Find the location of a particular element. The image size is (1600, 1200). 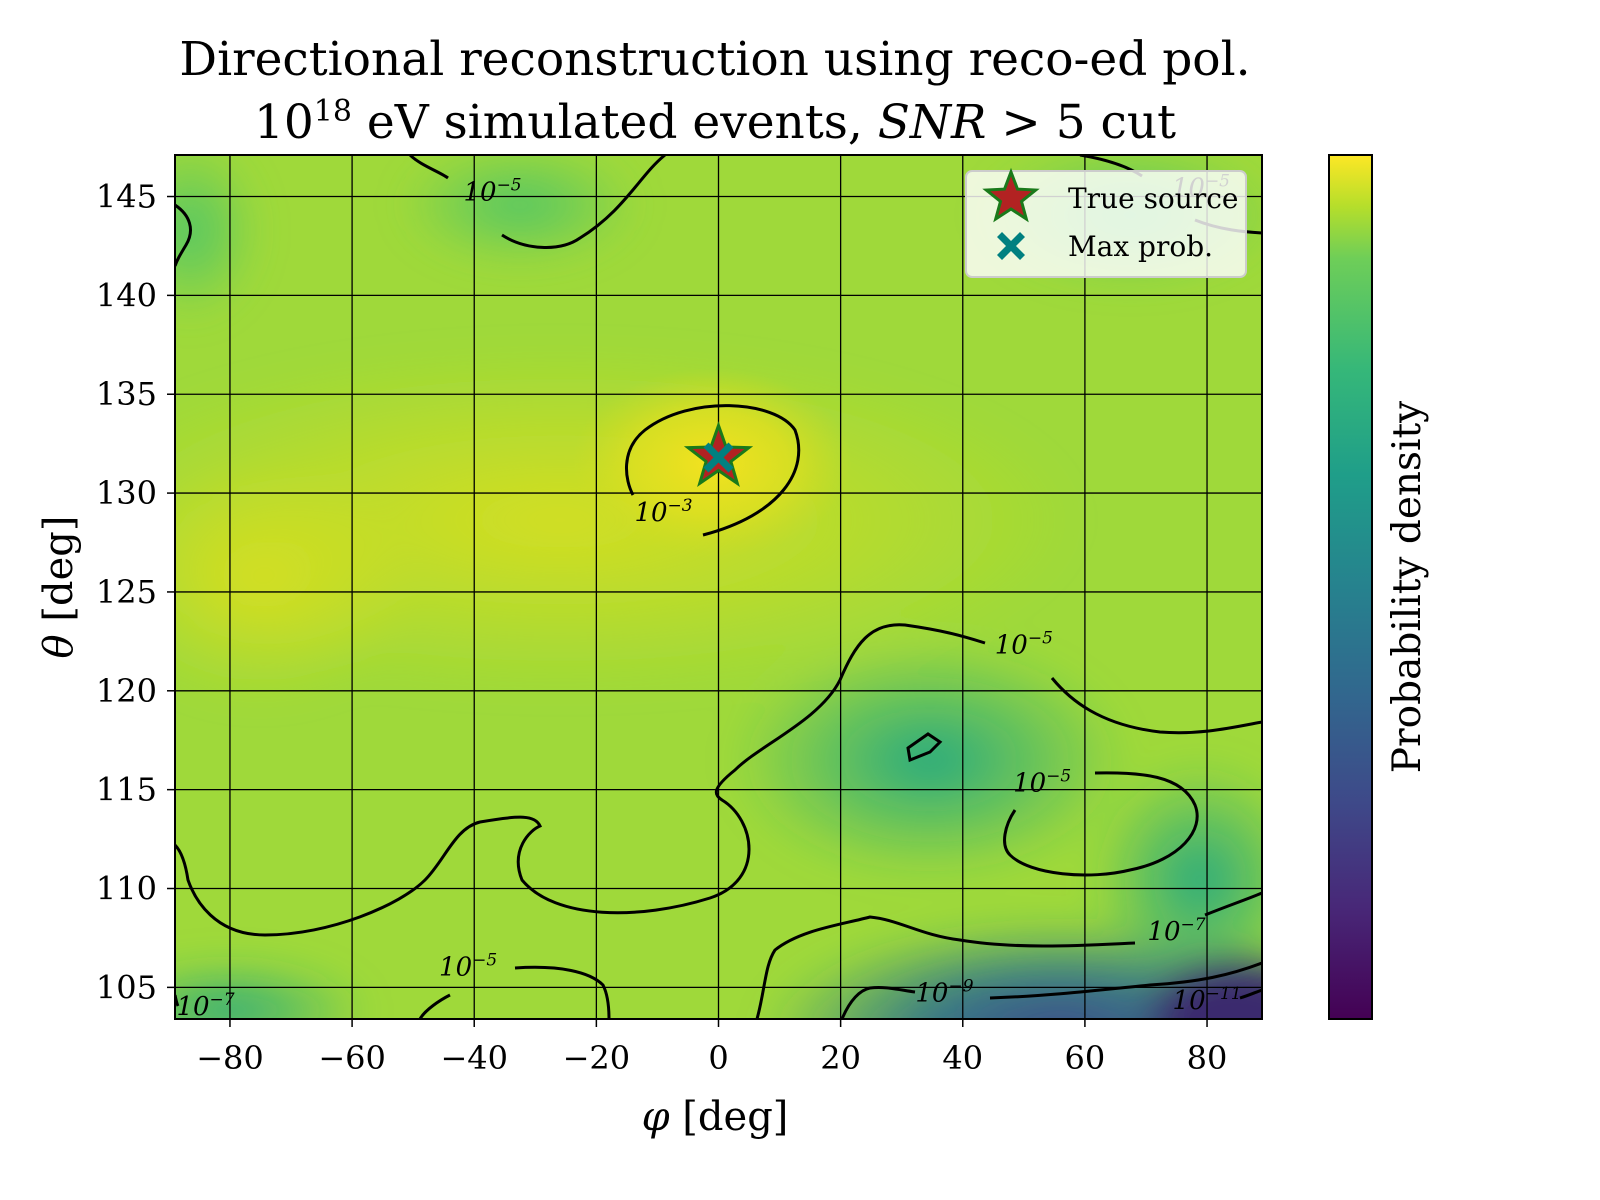

y-tick-label: 140 is located at coordinates (126, 295).